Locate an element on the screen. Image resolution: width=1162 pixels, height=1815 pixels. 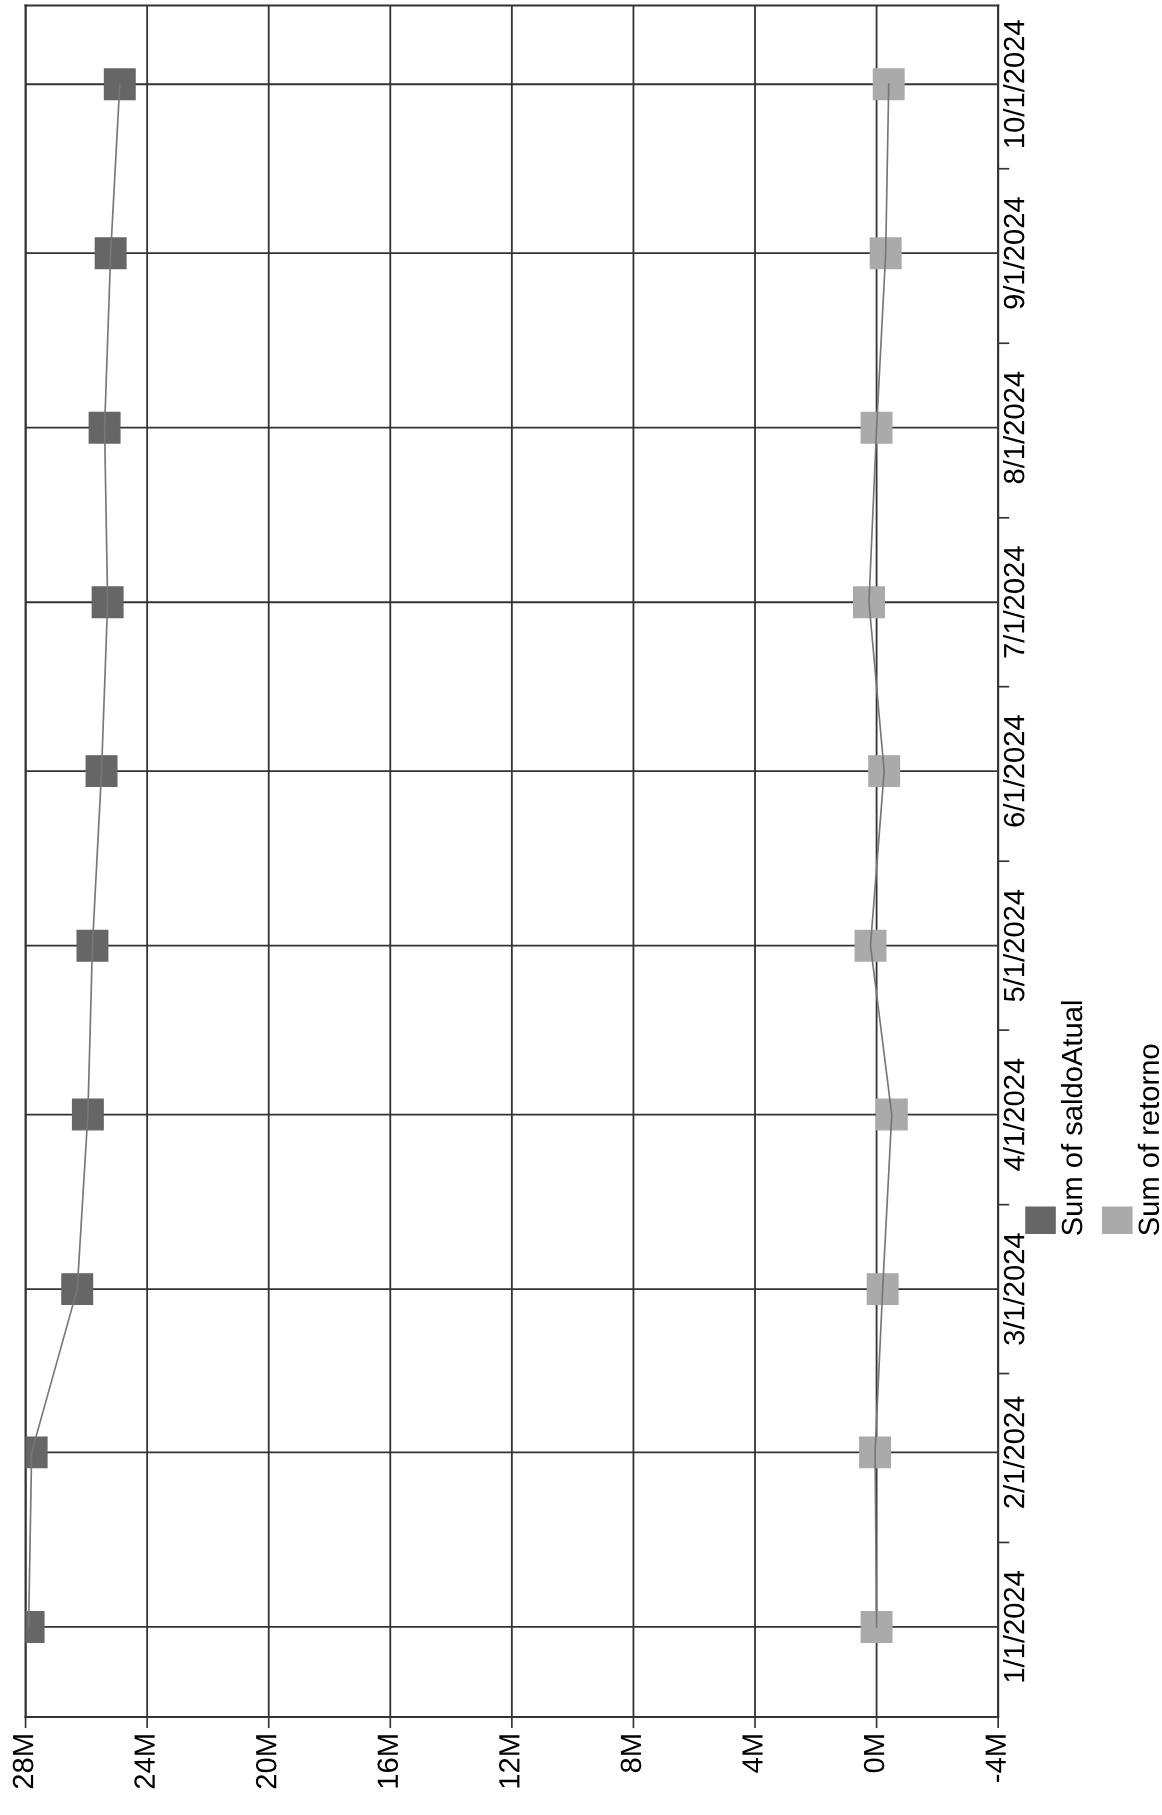
x-tick-label: 12M is located at coordinates (509, 1761).